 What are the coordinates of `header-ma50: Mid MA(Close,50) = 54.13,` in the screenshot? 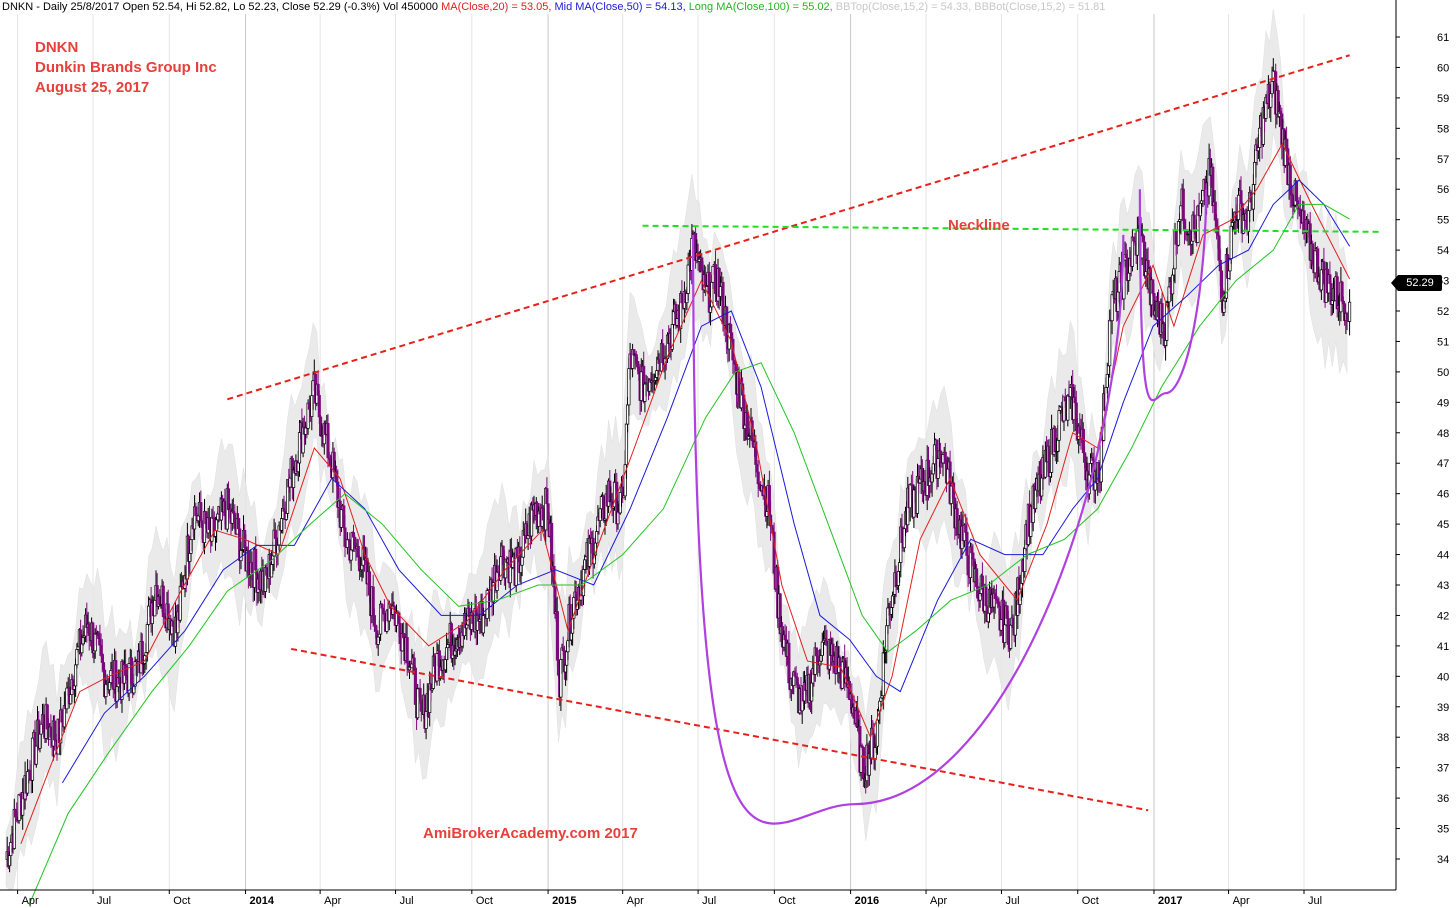 It's located at (621, 7).